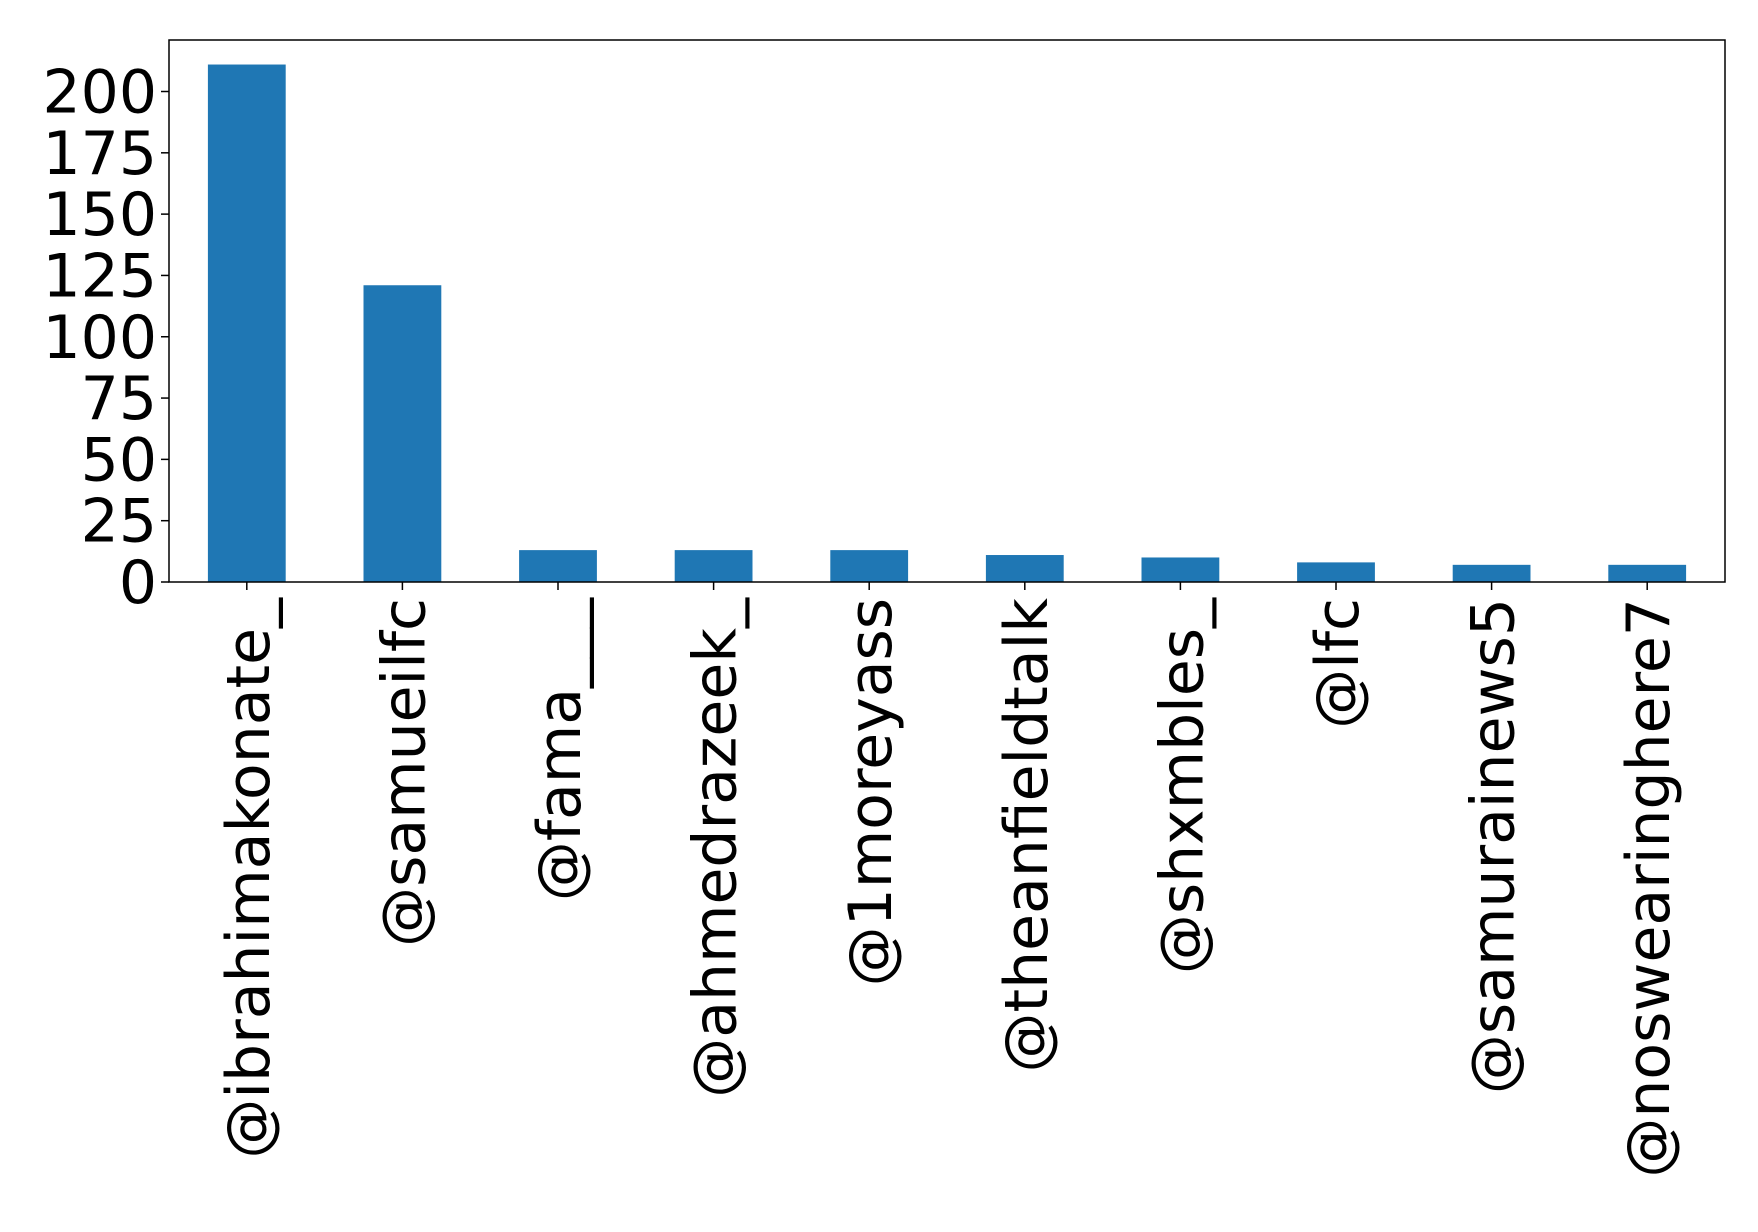 This screenshot has height=1232, width=1758. Describe the element at coordinates (119, 522) in the screenshot. I see `y-tick-label-1: 25` at that location.